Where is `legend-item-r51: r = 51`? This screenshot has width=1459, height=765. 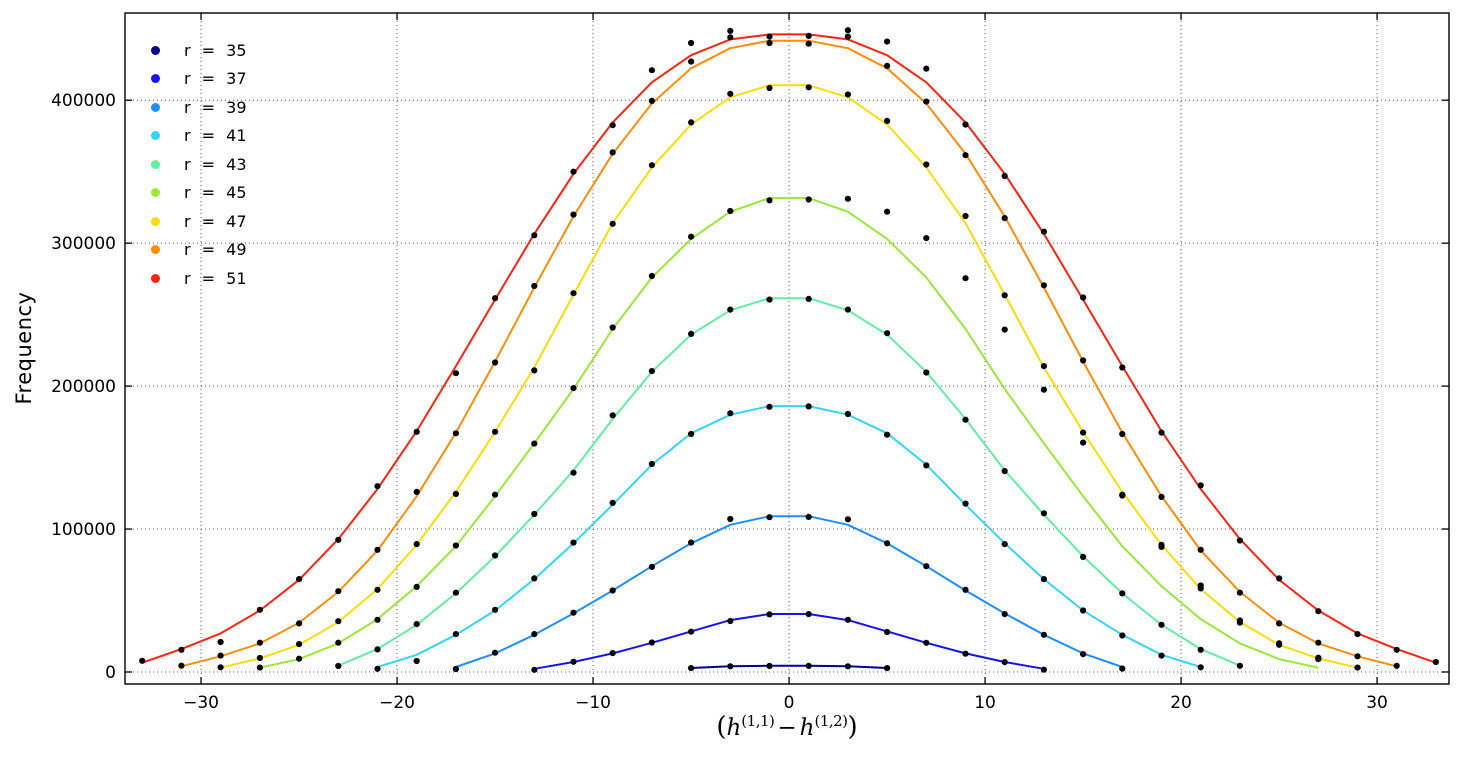
legend-item-r51: r = 51 is located at coordinates (193, 278).